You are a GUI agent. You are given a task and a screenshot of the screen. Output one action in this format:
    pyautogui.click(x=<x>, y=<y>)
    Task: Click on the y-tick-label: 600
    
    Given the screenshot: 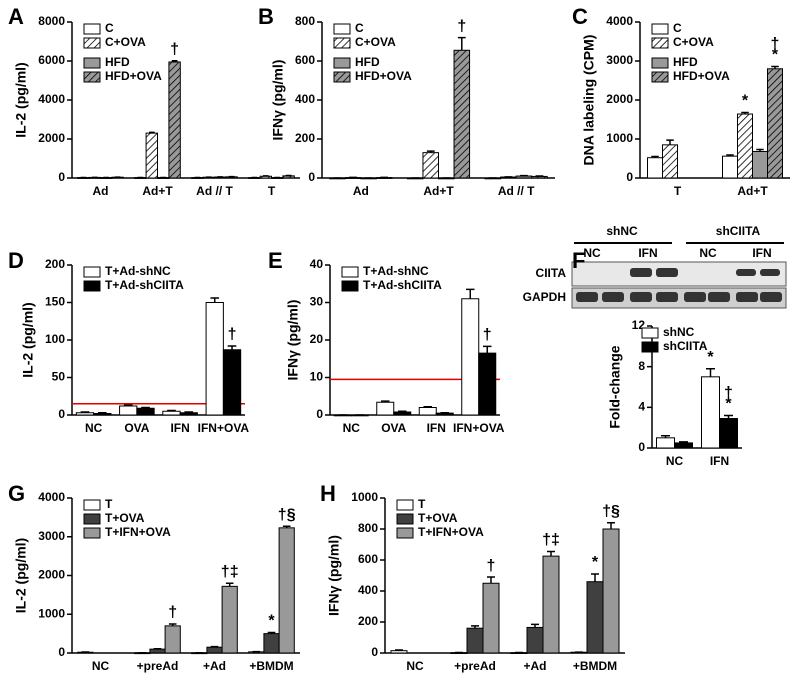 What is the action you would take?
    pyautogui.click(x=368, y=559)
    